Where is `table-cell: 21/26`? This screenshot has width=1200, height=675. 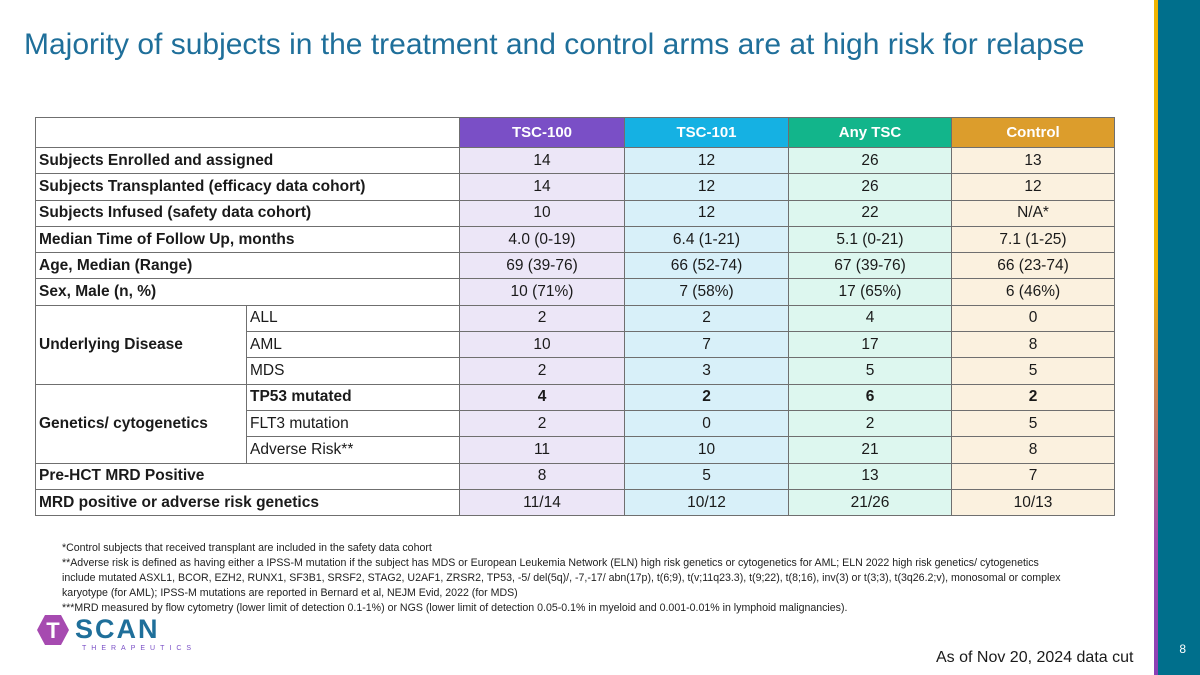
table-cell: 21/26 is located at coordinates (870, 502).